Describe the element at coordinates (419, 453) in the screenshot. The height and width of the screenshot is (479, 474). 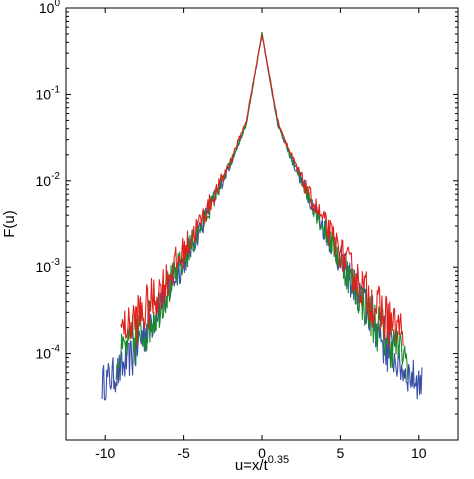
I see `x-tick-label: 10` at that location.